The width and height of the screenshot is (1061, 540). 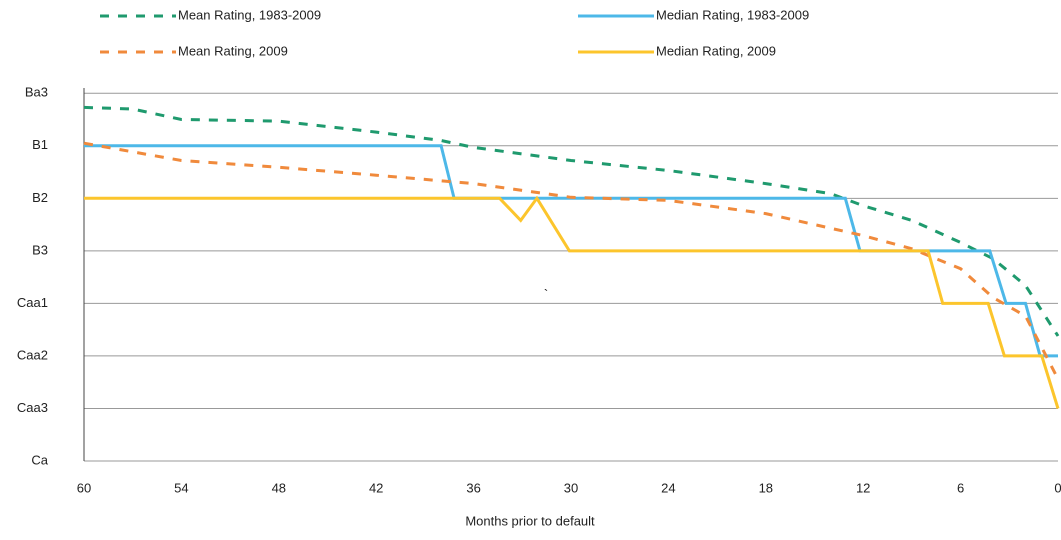 I want to click on y-tick-label: B3, so click(x=40, y=249).